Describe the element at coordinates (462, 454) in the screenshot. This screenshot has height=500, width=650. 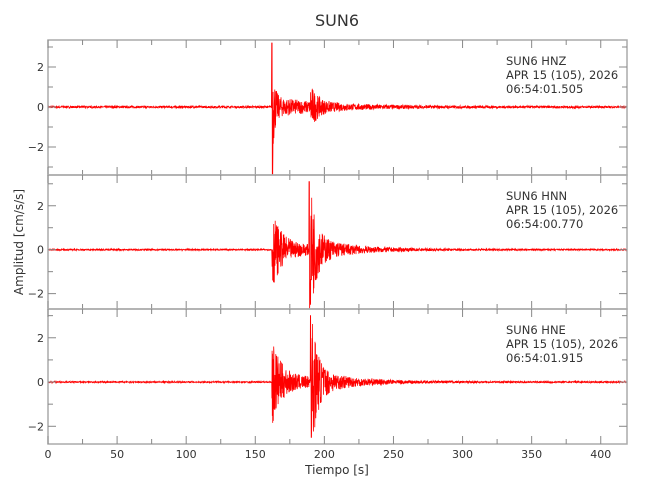
I see `x-tick-label: 300` at that location.